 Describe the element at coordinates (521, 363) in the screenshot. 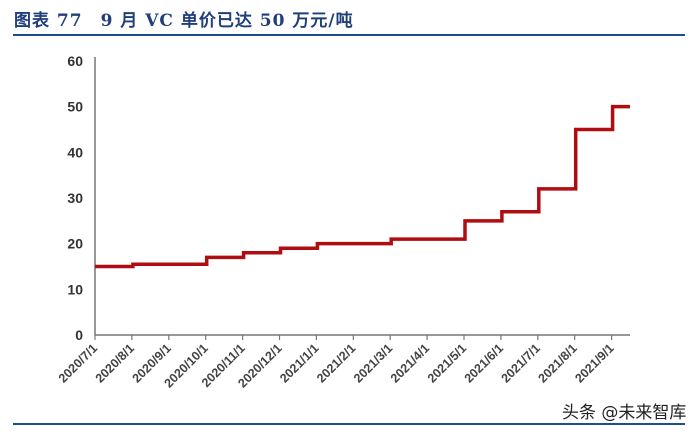

I see `x-tick-label: 2021/7/1` at that location.